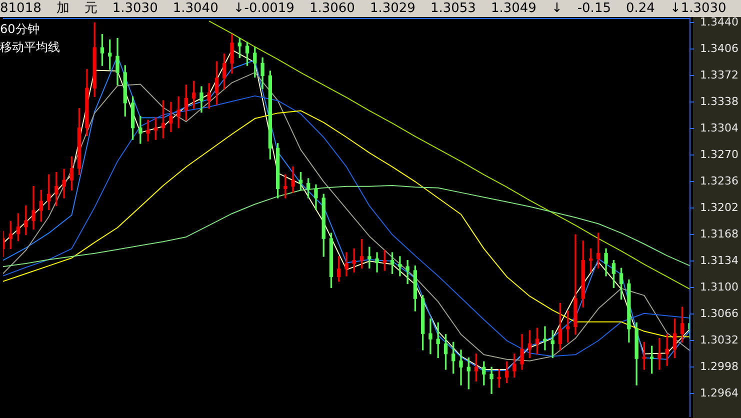 The width and height of the screenshot is (741, 418). What do you see at coordinates (719, 234) in the screenshot?
I see `y-tick-label: 1.3168` at bounding box center [719, 234].